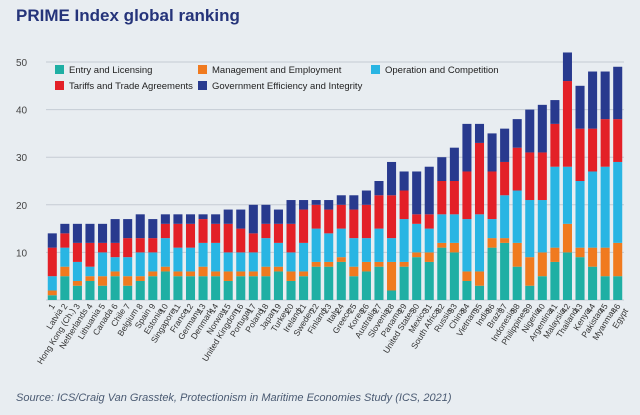  I want to click on rank-number: 9, so click(152, 307).